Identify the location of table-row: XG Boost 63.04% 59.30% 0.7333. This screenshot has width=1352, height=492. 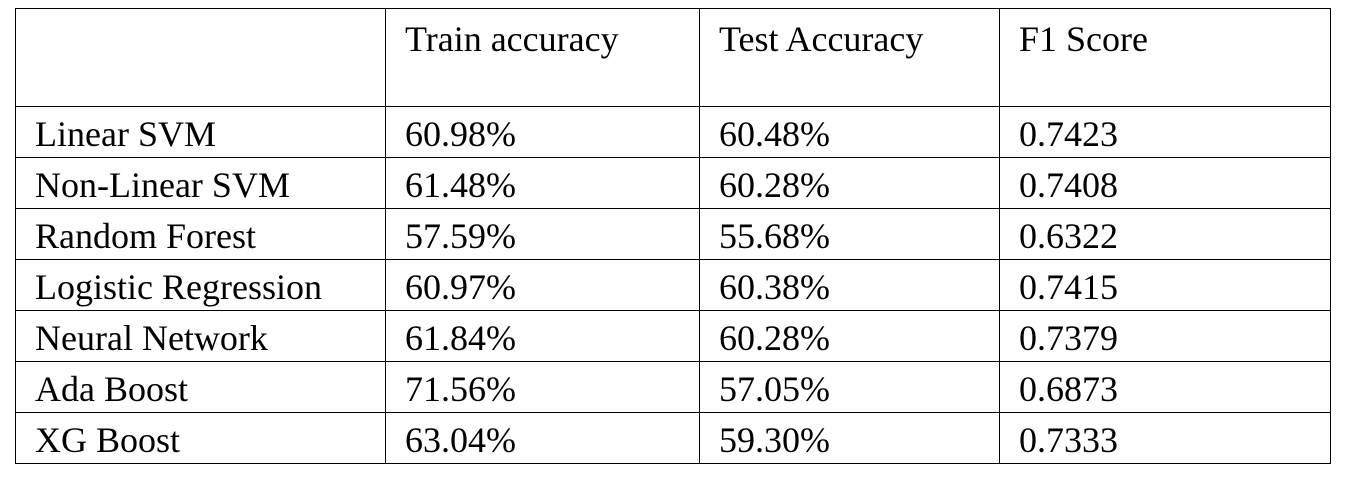
(673, 438).